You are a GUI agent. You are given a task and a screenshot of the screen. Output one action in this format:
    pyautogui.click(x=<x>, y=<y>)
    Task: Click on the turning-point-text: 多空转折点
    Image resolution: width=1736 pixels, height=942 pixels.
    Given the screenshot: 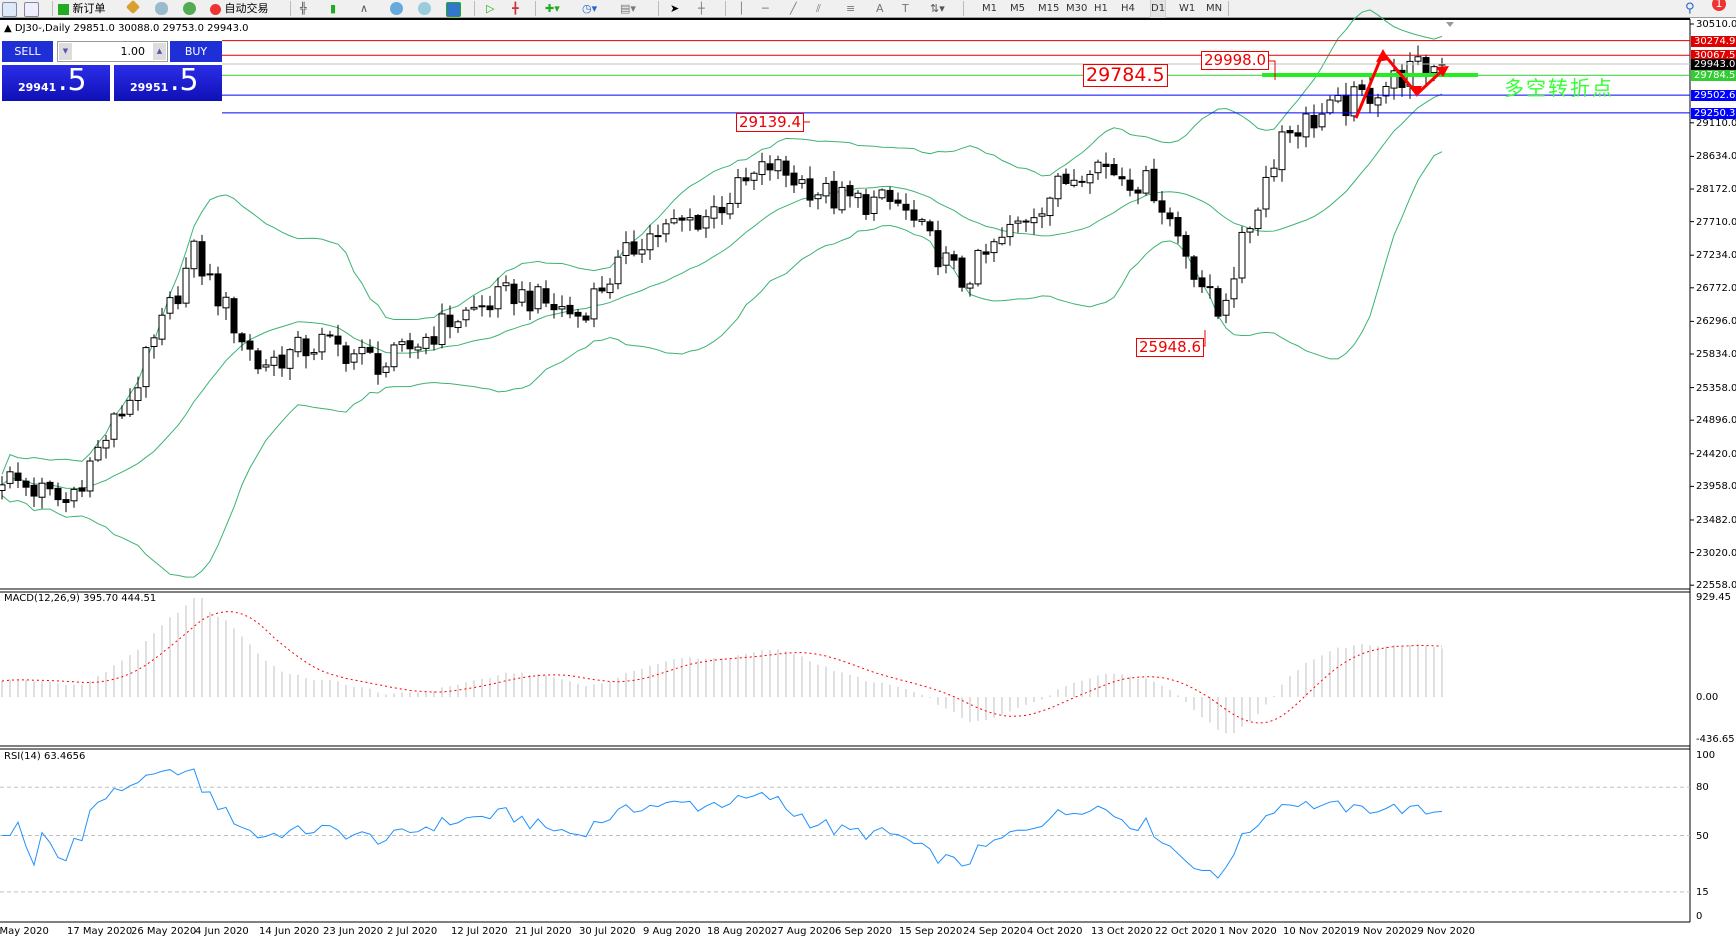 What is the action you would take?
    pyautogui.click(x=1559, y=88)
    